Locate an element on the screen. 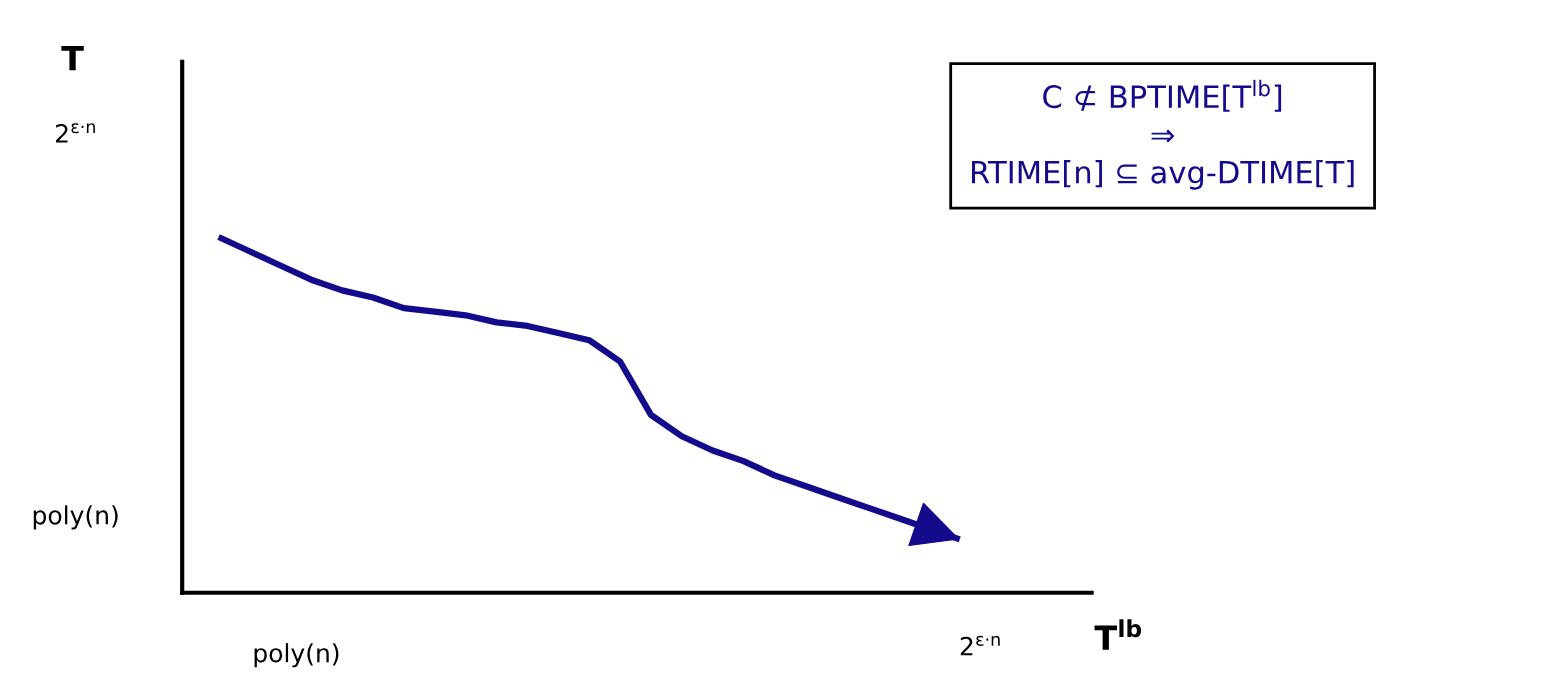  text: C ⊄ BPTIME[T$^{lb}$] ⇒ RTIME[n] ⊆ avg-DTIME[T] is located at coordinates (1163, 134).